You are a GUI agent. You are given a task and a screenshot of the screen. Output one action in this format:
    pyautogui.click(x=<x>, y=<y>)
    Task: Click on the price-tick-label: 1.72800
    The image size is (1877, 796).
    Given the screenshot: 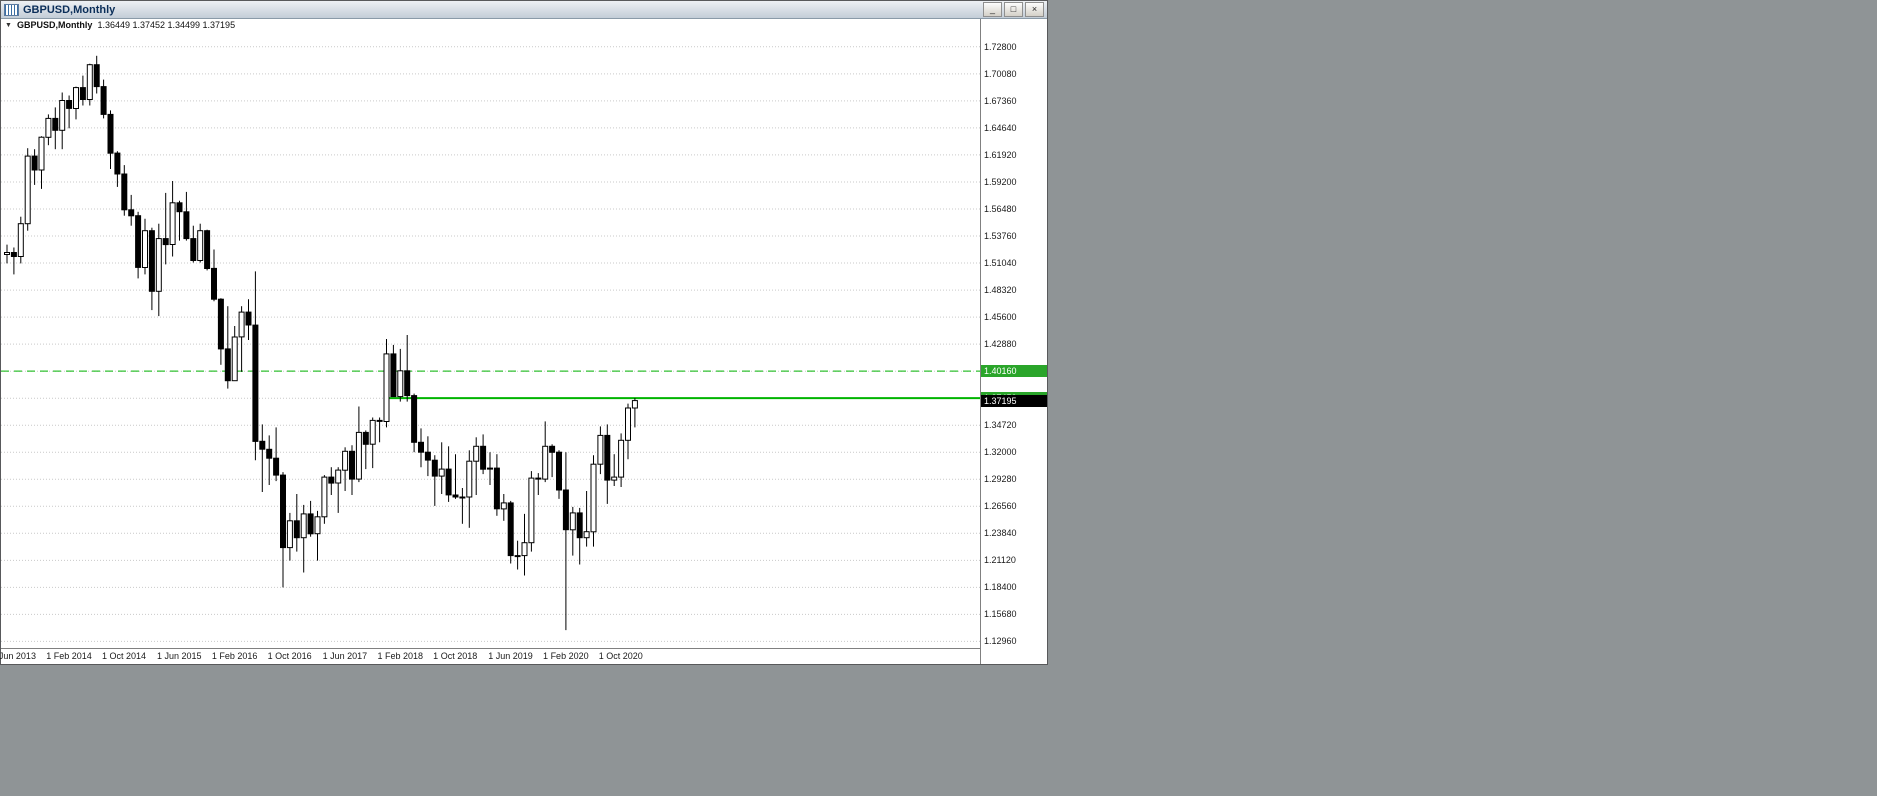 What is the action you would take?
    pyautogui.click(x=1000, y=46)
    